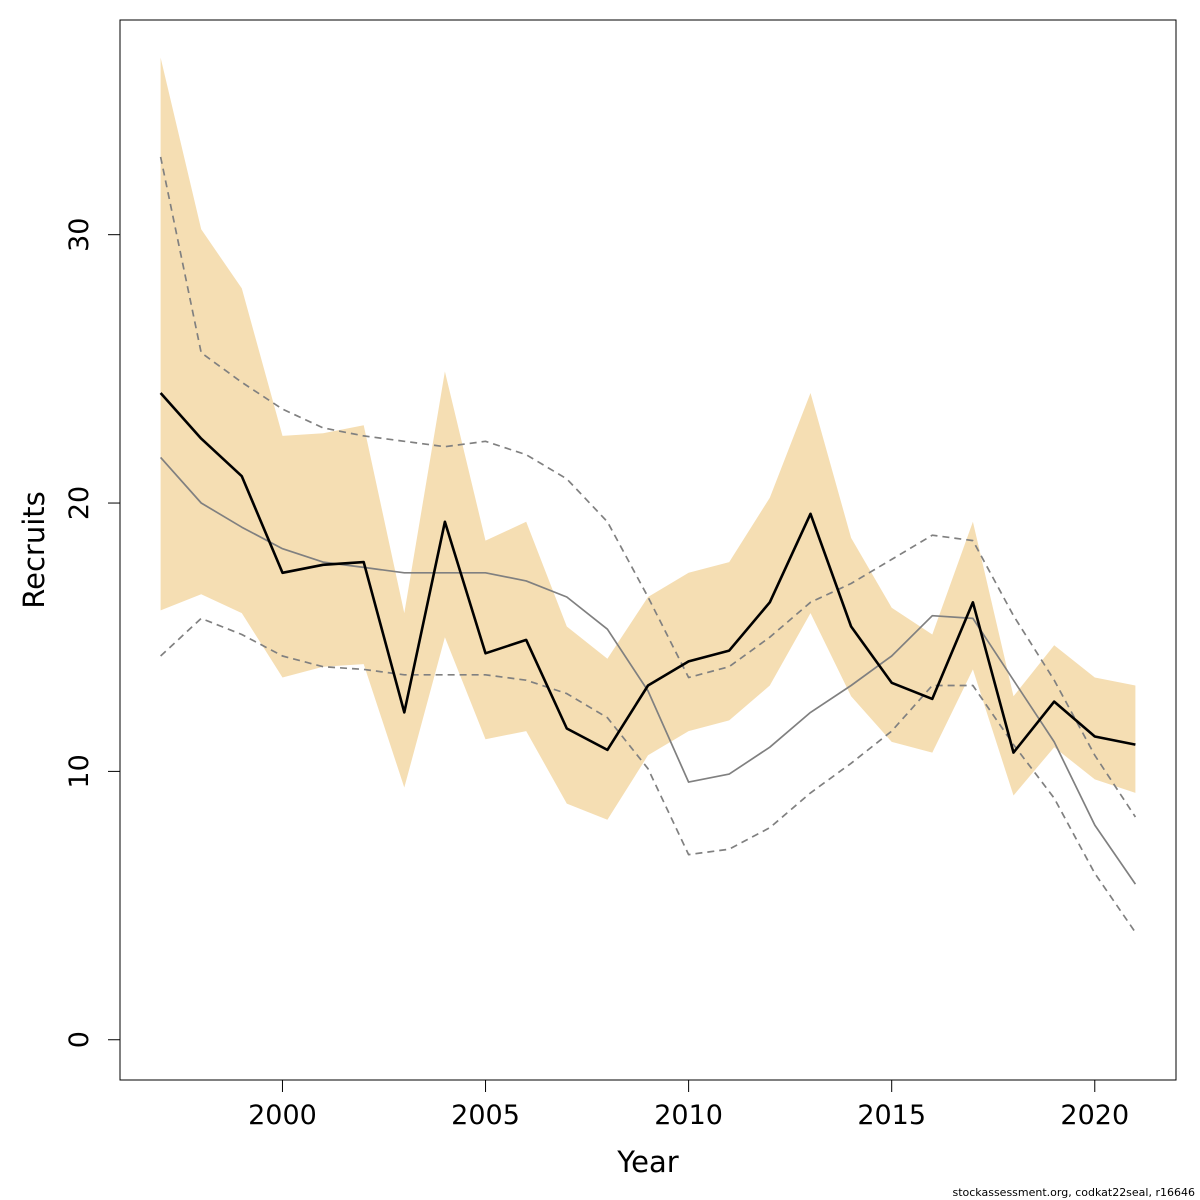 The image size is (1200, 1200). What do you see at coordinates (485, 1115) in the screenshot?
I see `x-tick-label: 2005` at bounding box center [485, 1115].